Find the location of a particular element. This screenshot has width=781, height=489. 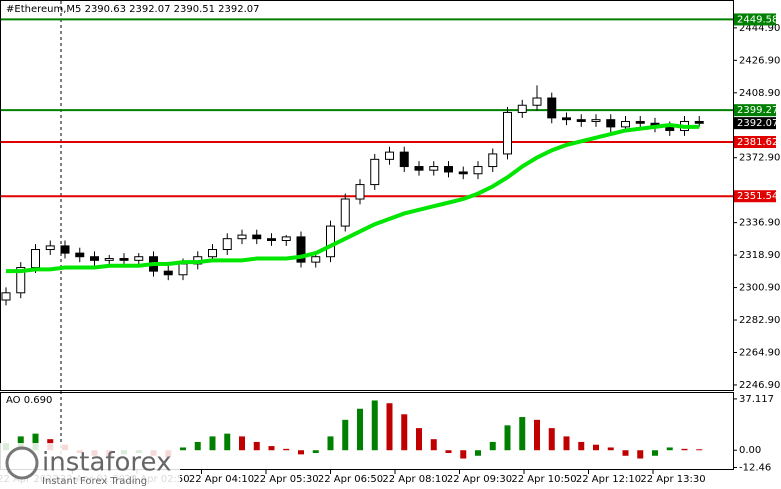

y-tick-label: 2336.90 is located at coordinates (759, 223).